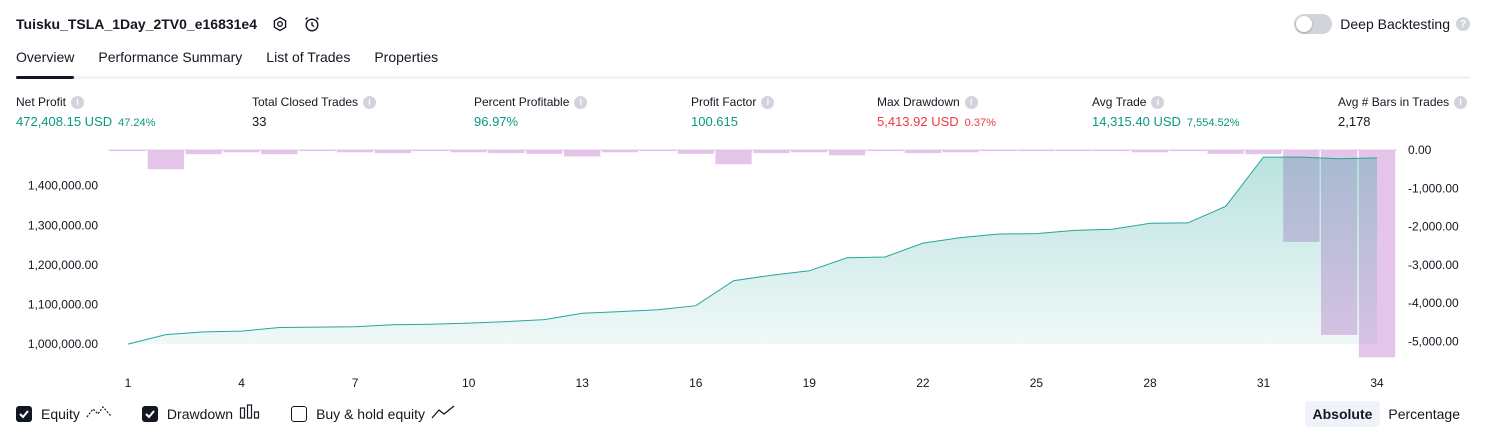 This screenshot has height=438, width=1486. I want to click on equity-line-icon, so click(99, 414).